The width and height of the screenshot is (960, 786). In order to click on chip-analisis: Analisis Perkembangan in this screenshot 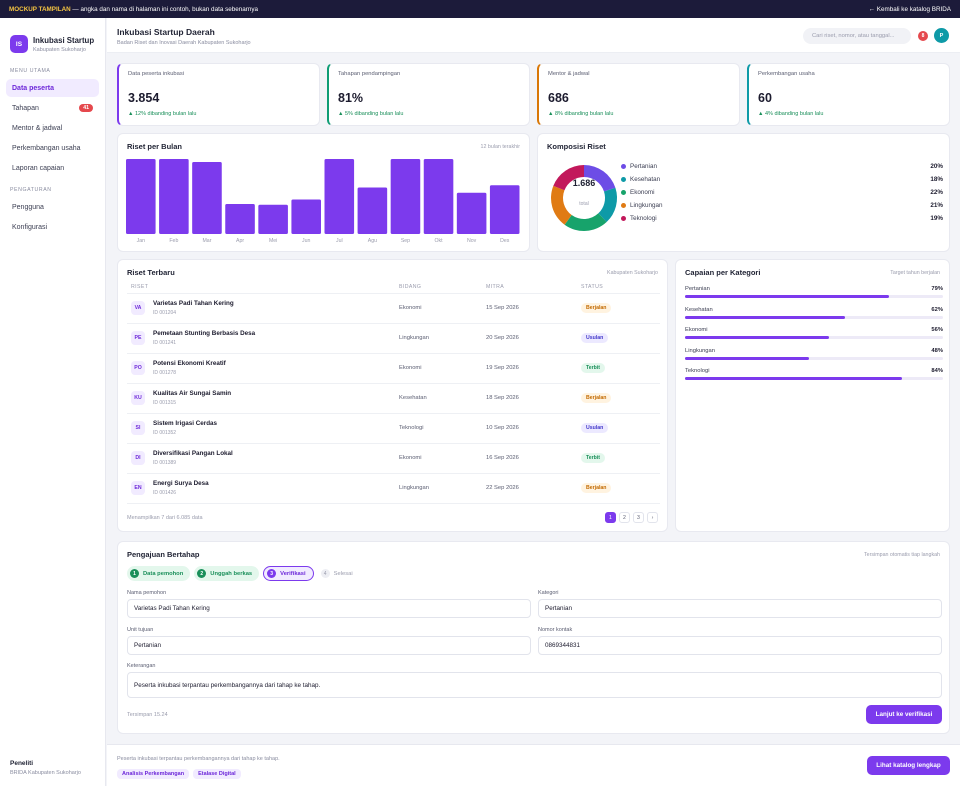, I will do `click(153, 774)`.